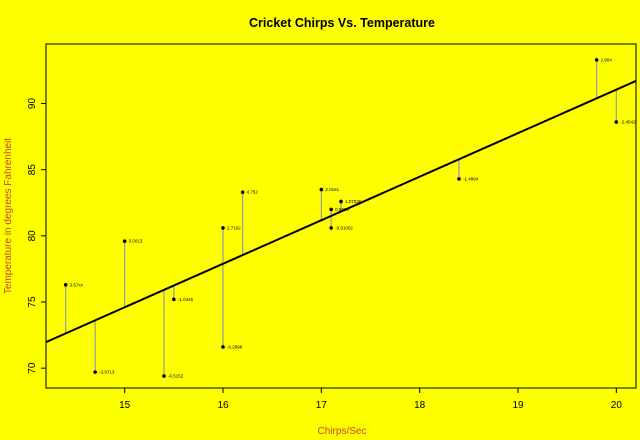  What do you see at coordinates (136, 241) in the screenshot?
I see `residual-label: 5.0013` at bounding box center [136, 241].